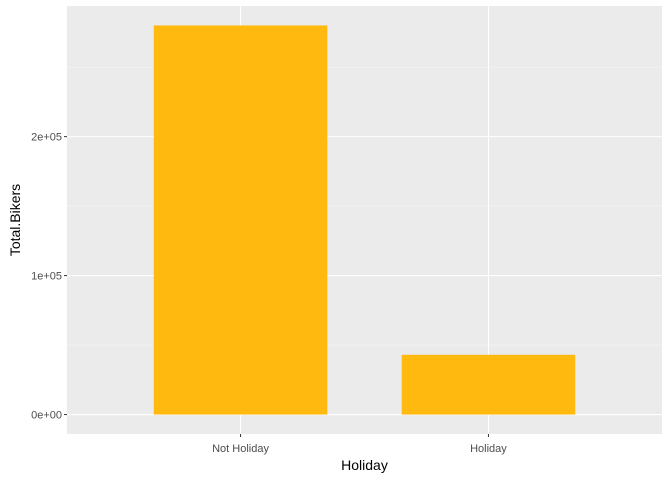 The height and width of the screenshot is (480, 672). I want to click on x-tick-label: Not Holiday, so click(240, 449).